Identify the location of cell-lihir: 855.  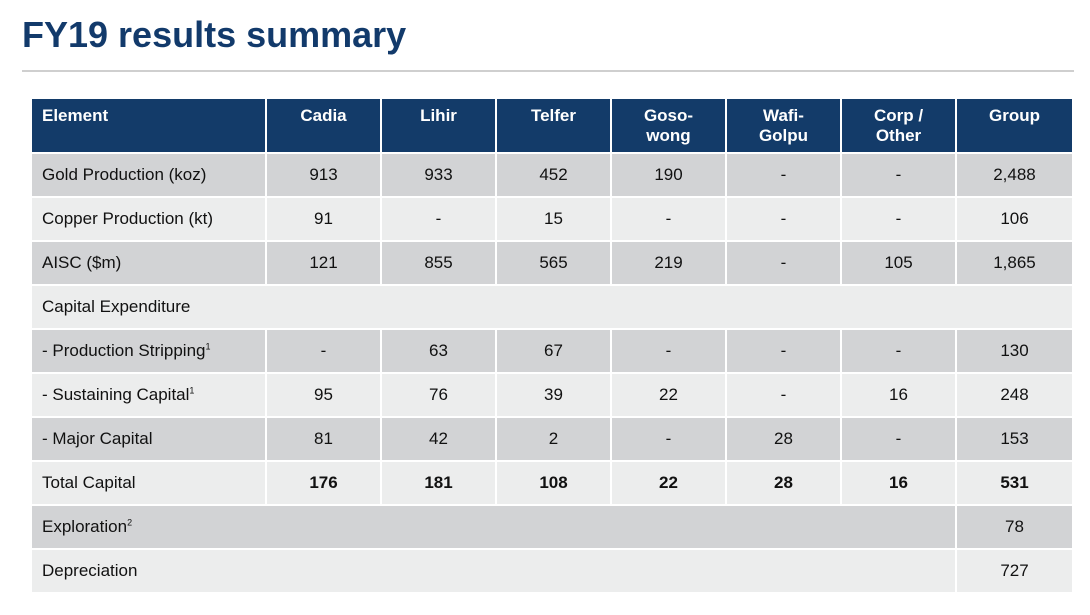
(438, 263).